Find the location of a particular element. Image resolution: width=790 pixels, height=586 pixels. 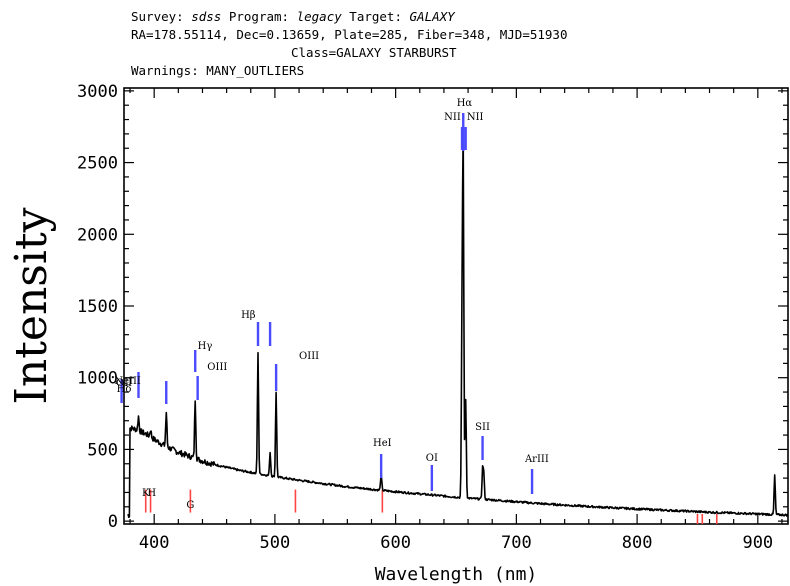

emission-line-label: Hα is located at coordinates (465, 103).